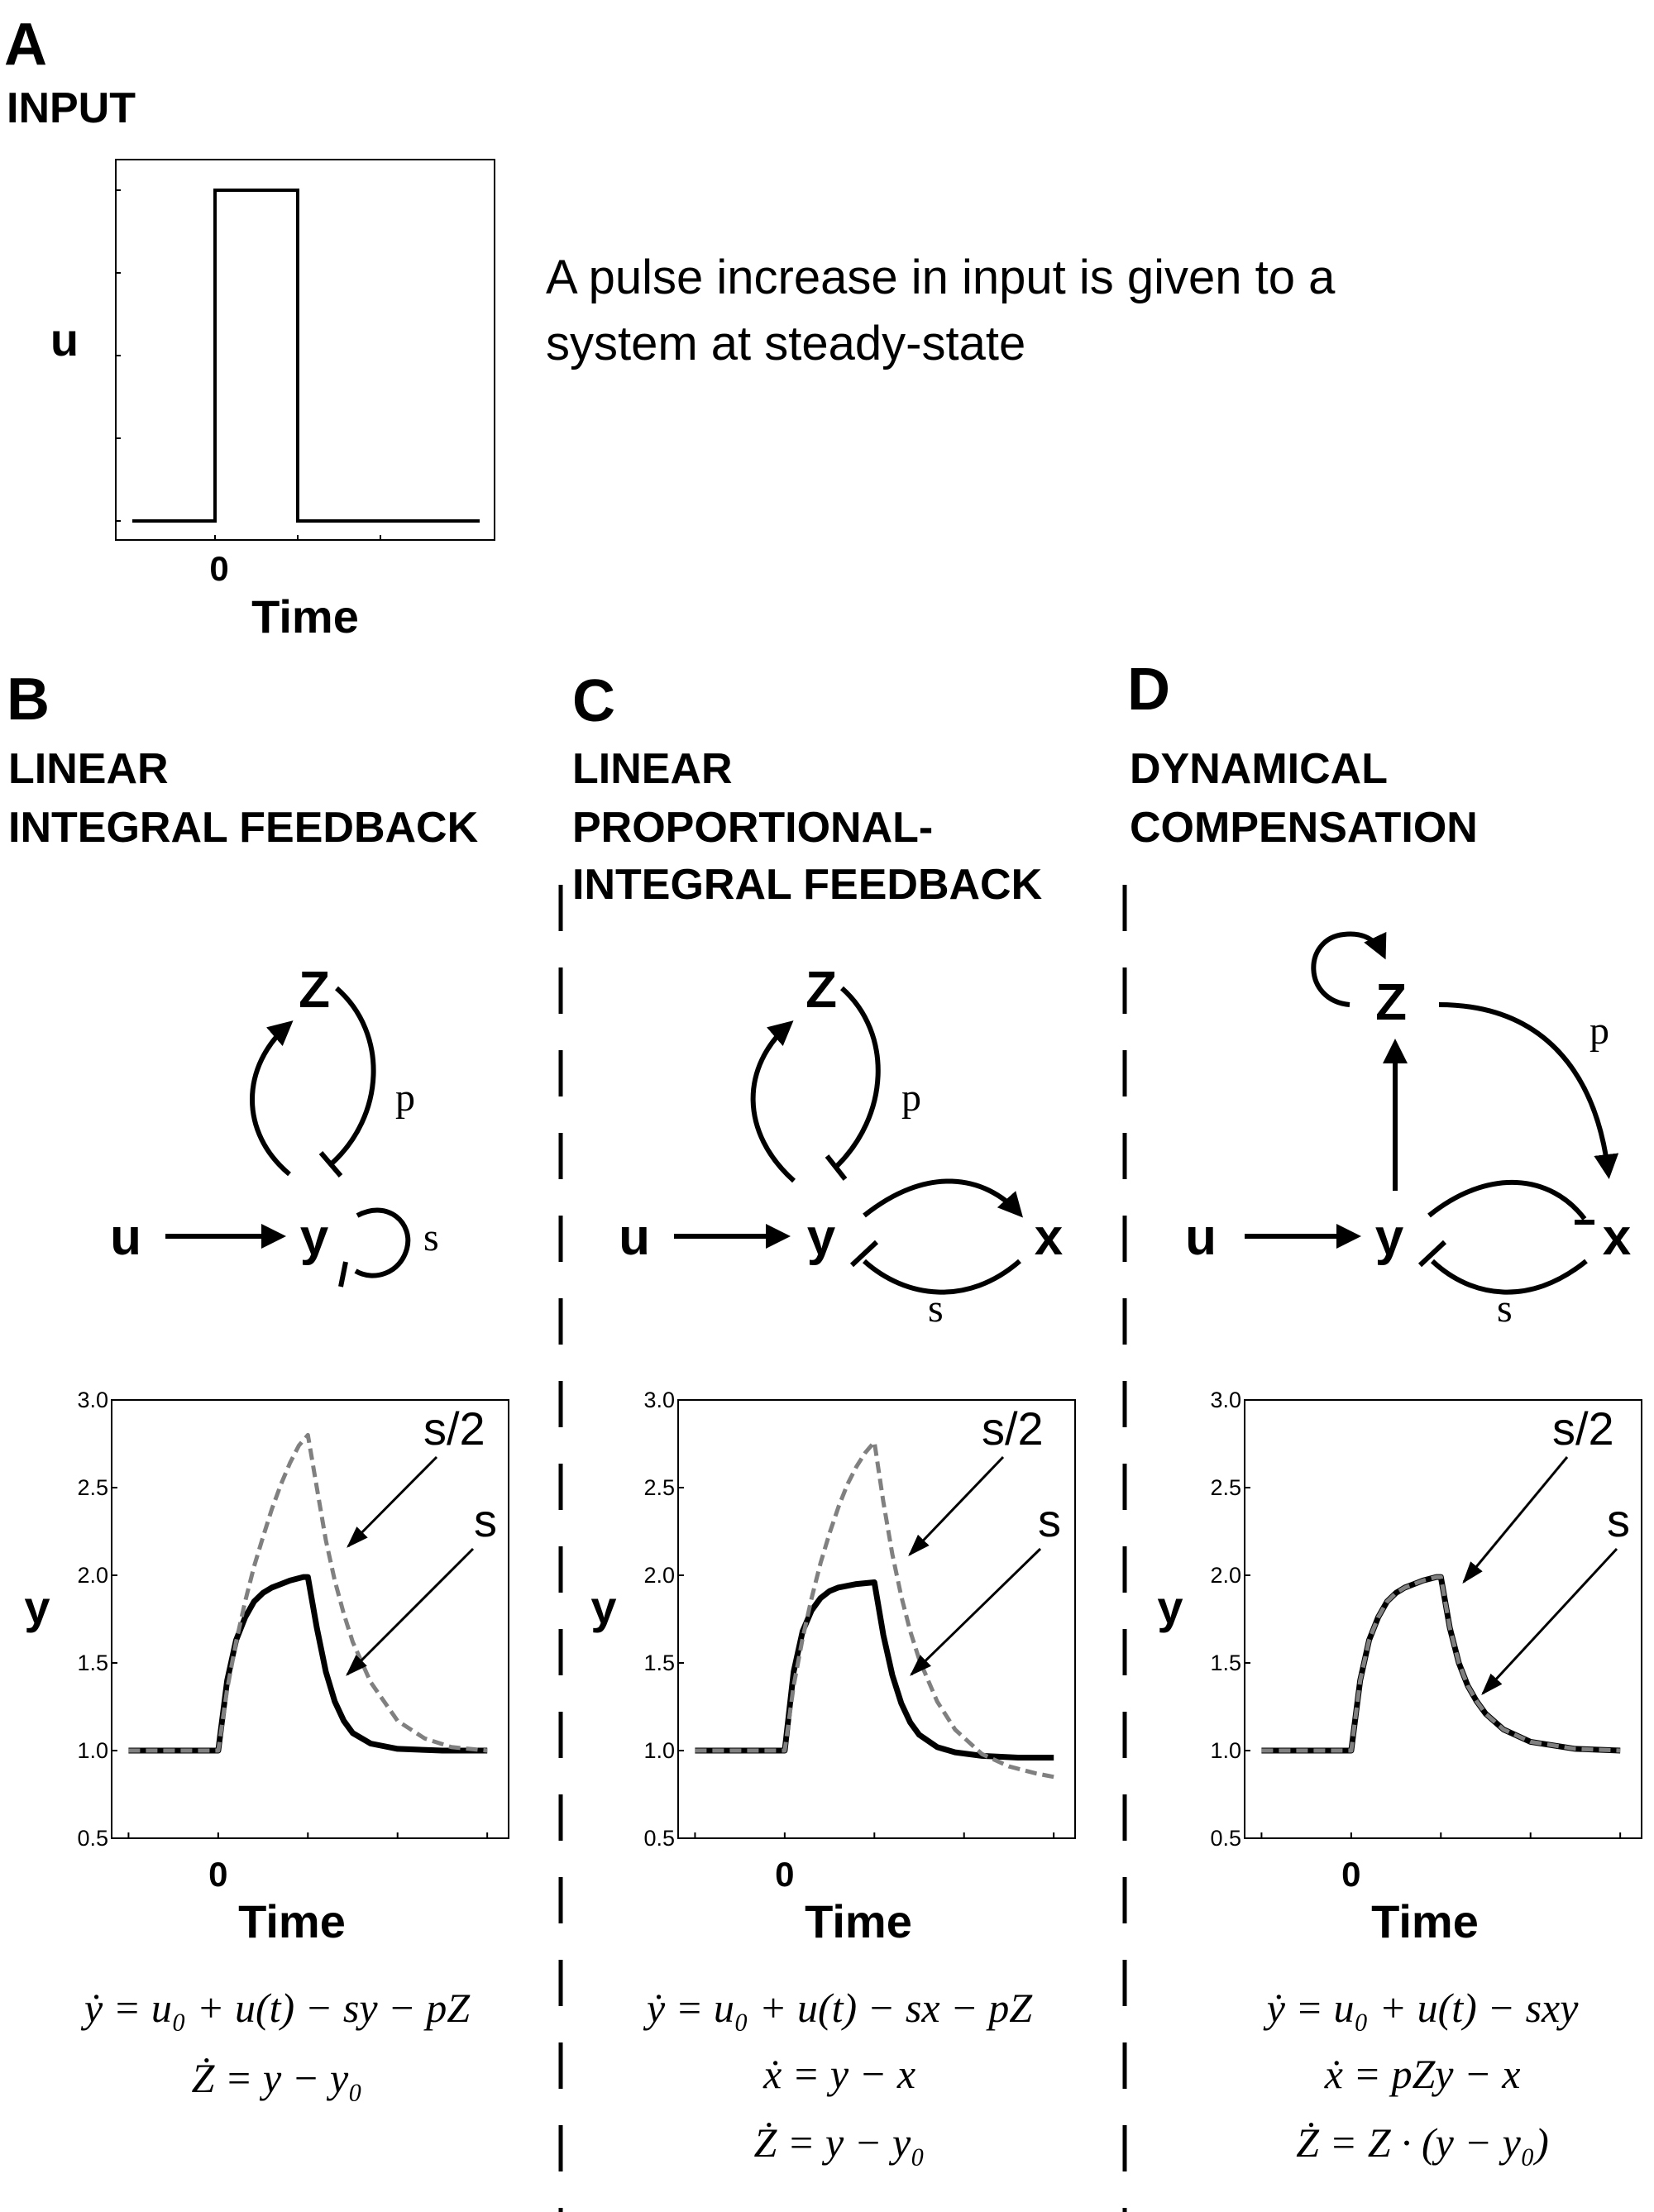 This screenshot has width=1654, height=2212. Describe the element at coordinates (1389, 1238) in the screenshot. I see `d-node-y: y` at that location.